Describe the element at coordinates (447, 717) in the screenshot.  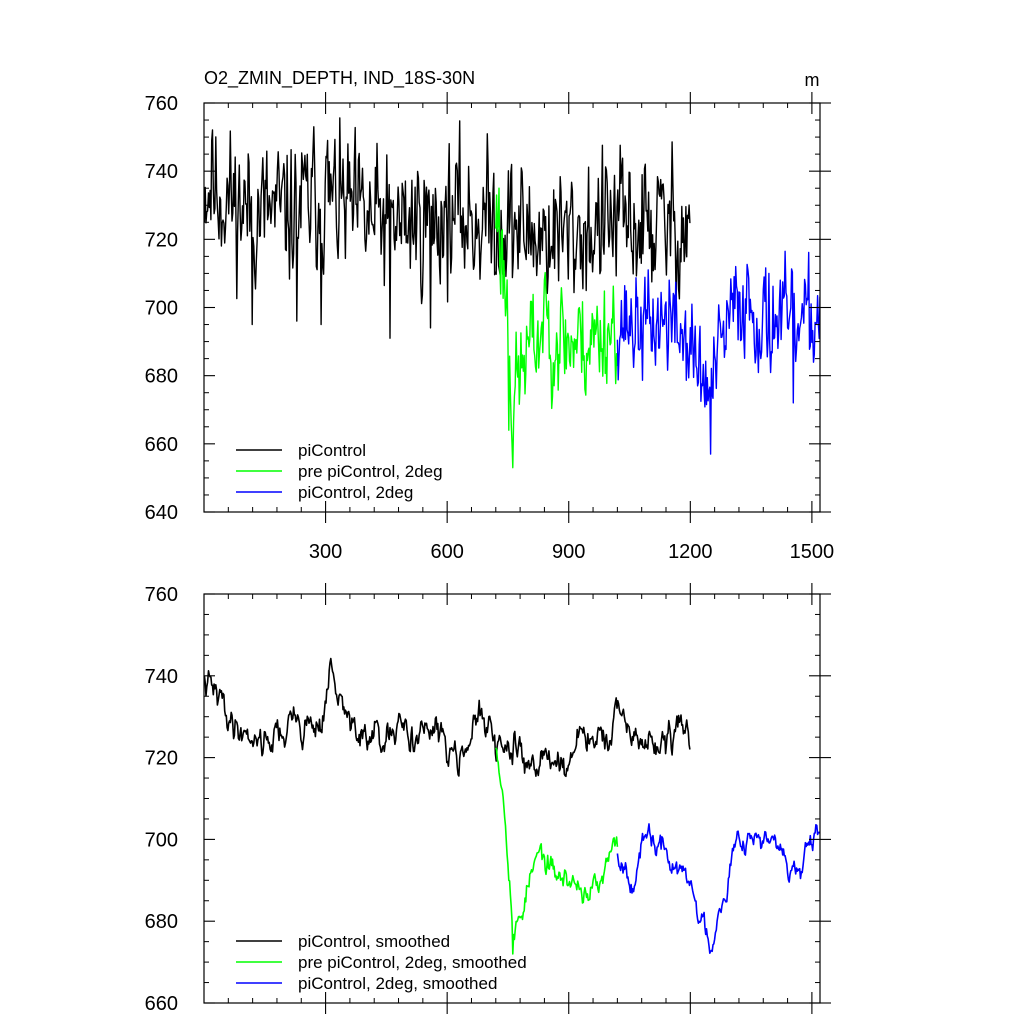
I see `series-line-picontrol-smoothed` at that location.